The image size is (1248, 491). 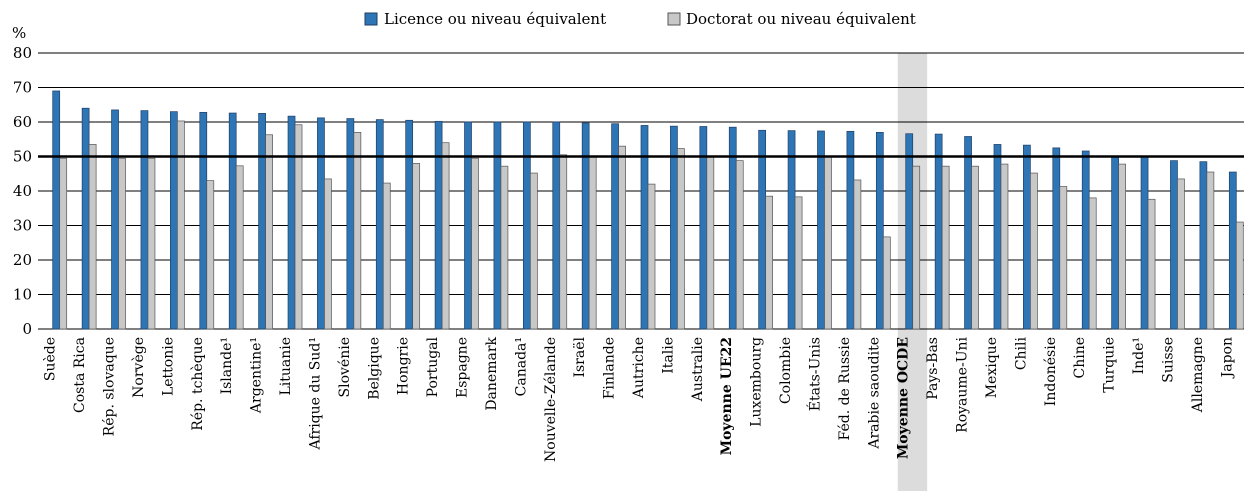 I want to click on x-tick-label: Argentine¹, so click(x=257, y=375).